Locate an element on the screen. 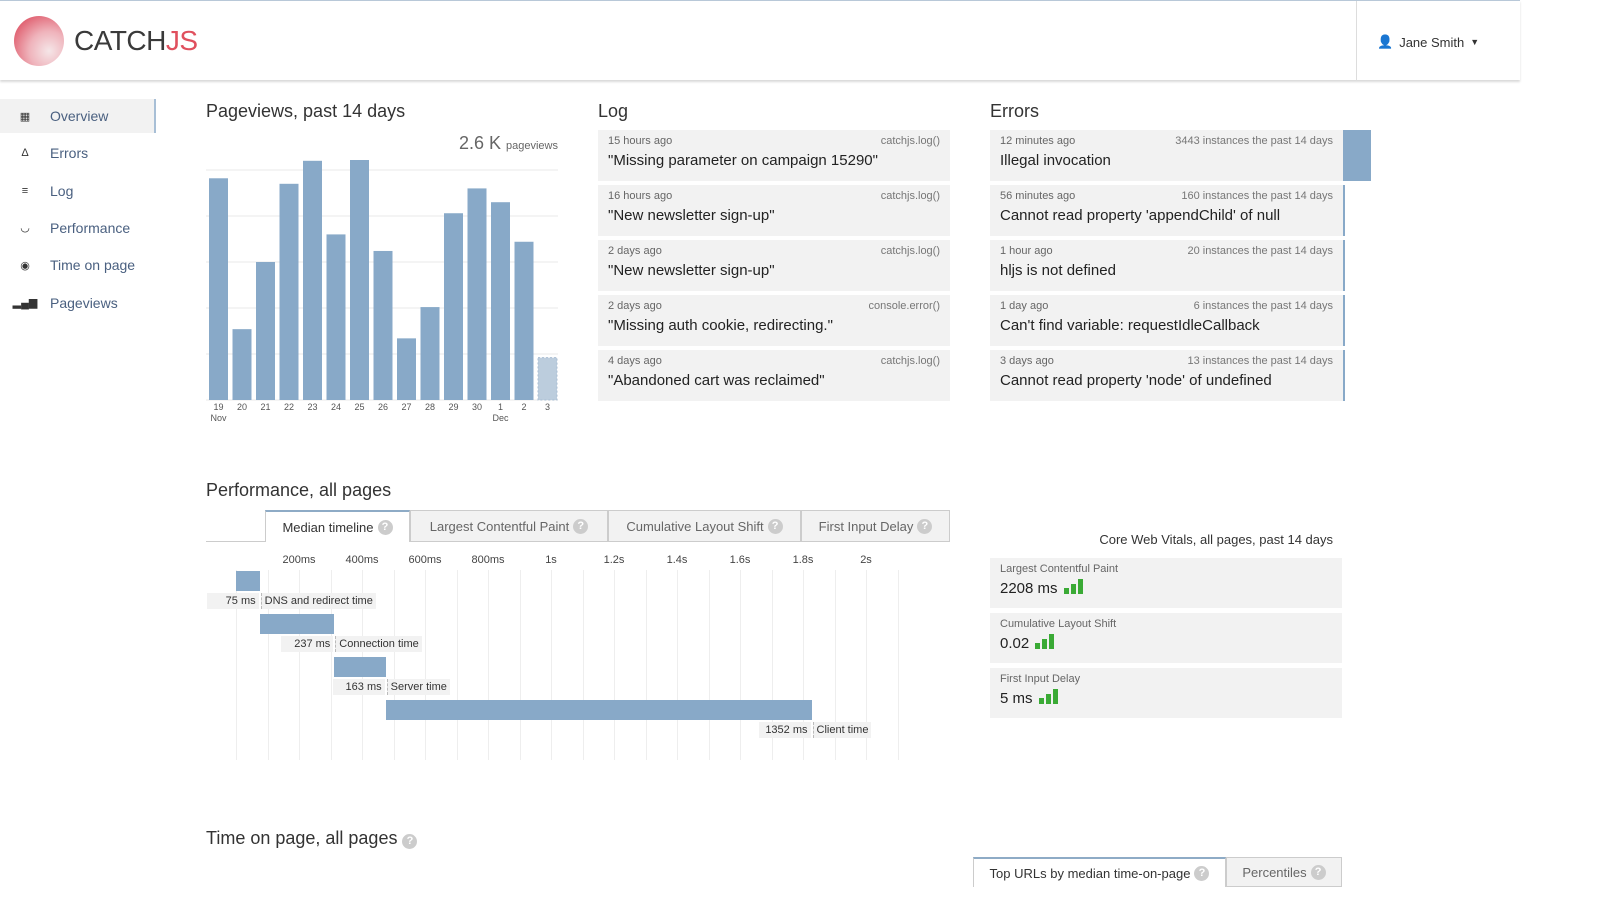  log-time: 16 hours ago is located at coordinates (640, 196).